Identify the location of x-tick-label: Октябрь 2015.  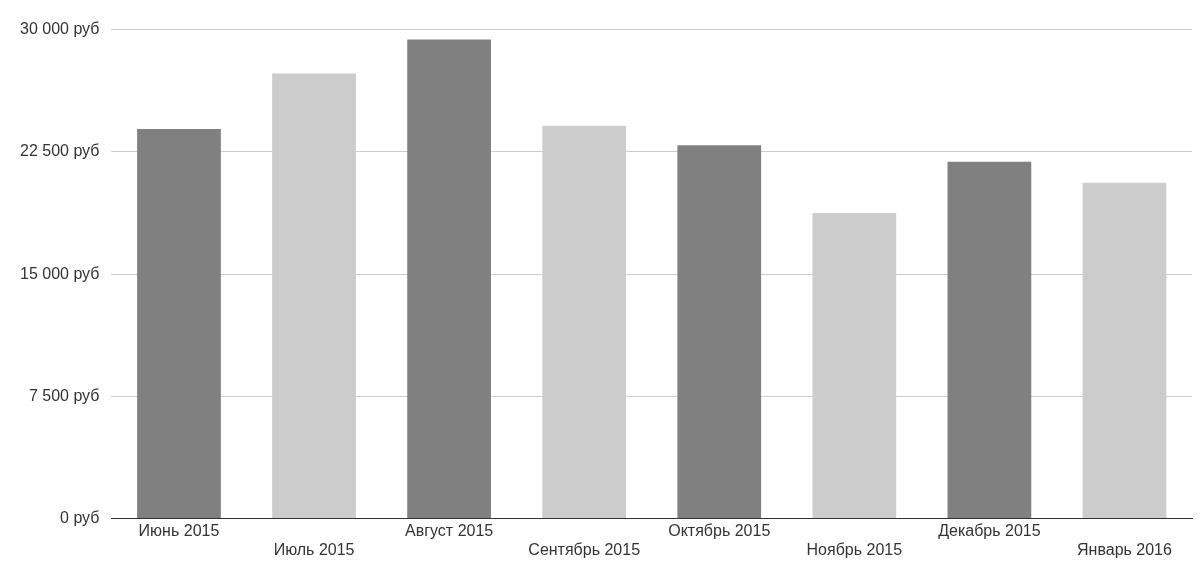
(719, 530).